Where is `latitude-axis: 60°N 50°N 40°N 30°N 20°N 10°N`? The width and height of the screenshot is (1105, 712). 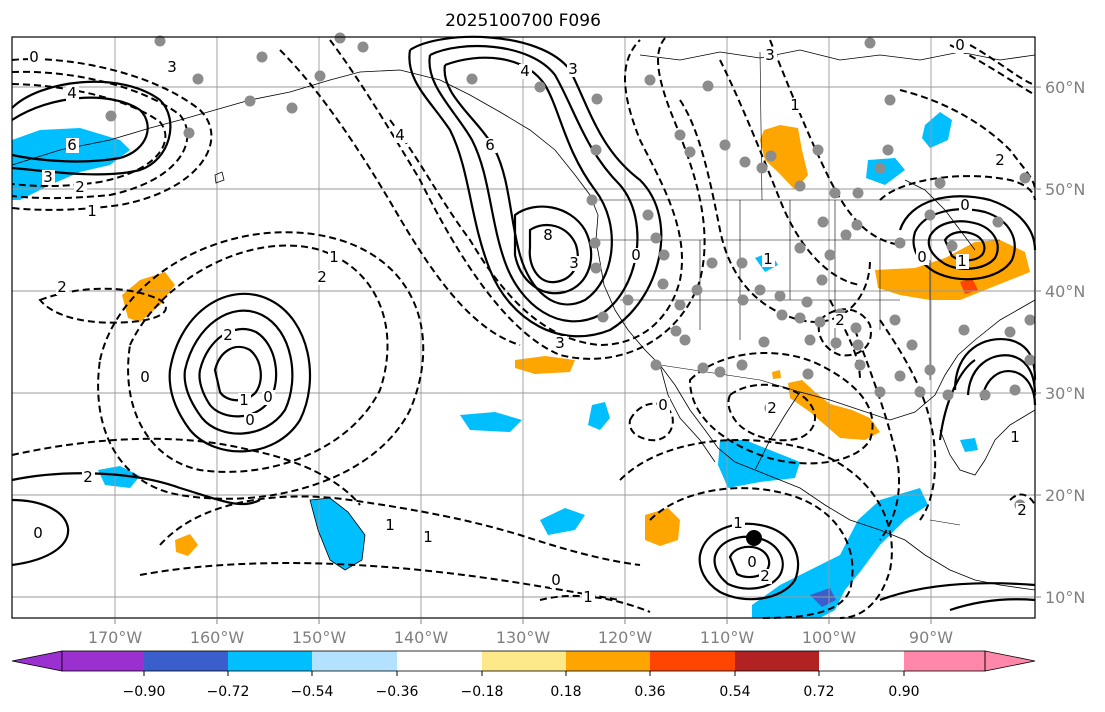
latitude-axis: 60°N 50°N 40°N 30°N 20°N 10°N is located at coordinates (1060, 342).